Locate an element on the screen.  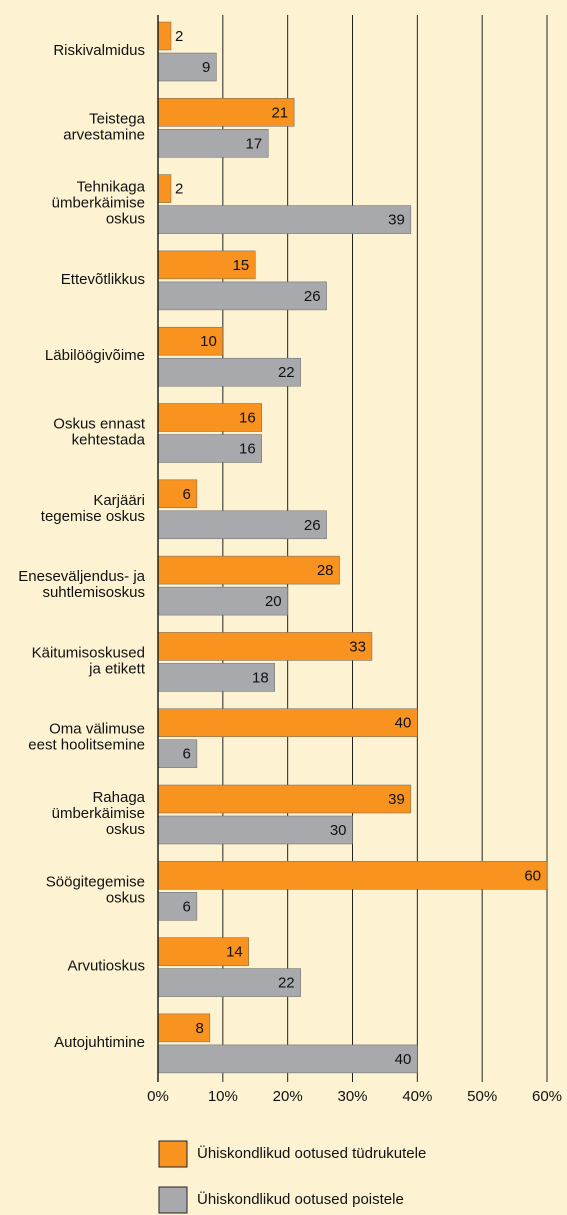
category-label: Söögitegemise oskus is located at coordinates (95, 889).